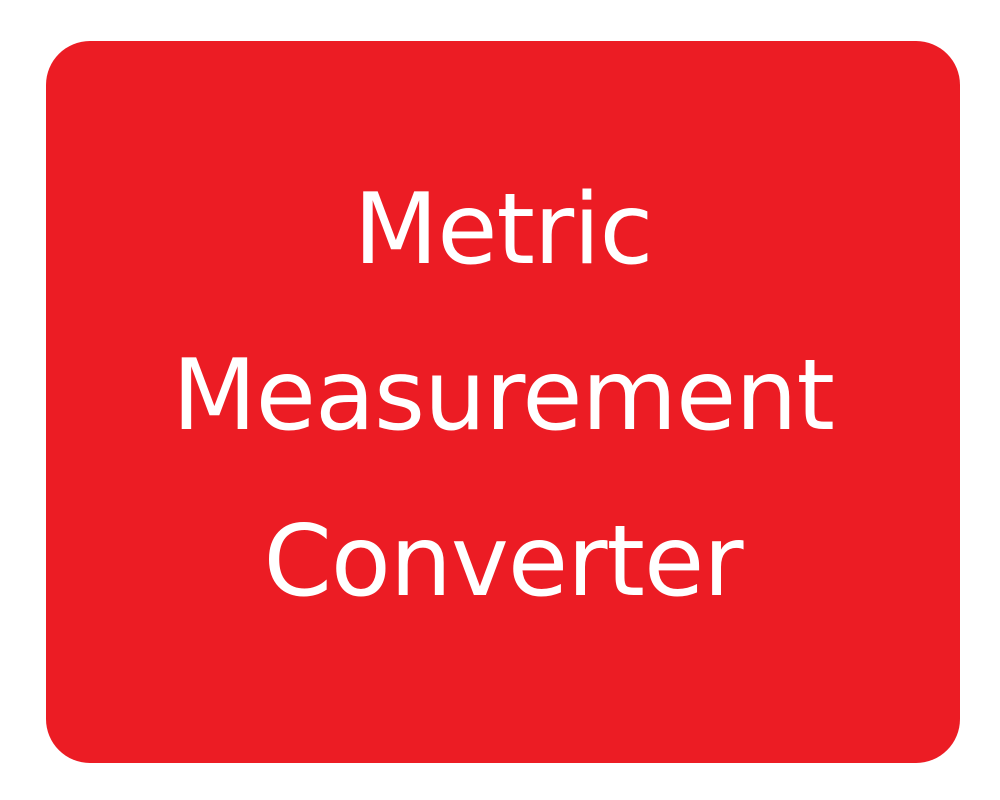 The image size is (1000, 800). Describe the element at coordinates (503, 230) in the screenshot. I see `title-line-1: Metric` at that location.